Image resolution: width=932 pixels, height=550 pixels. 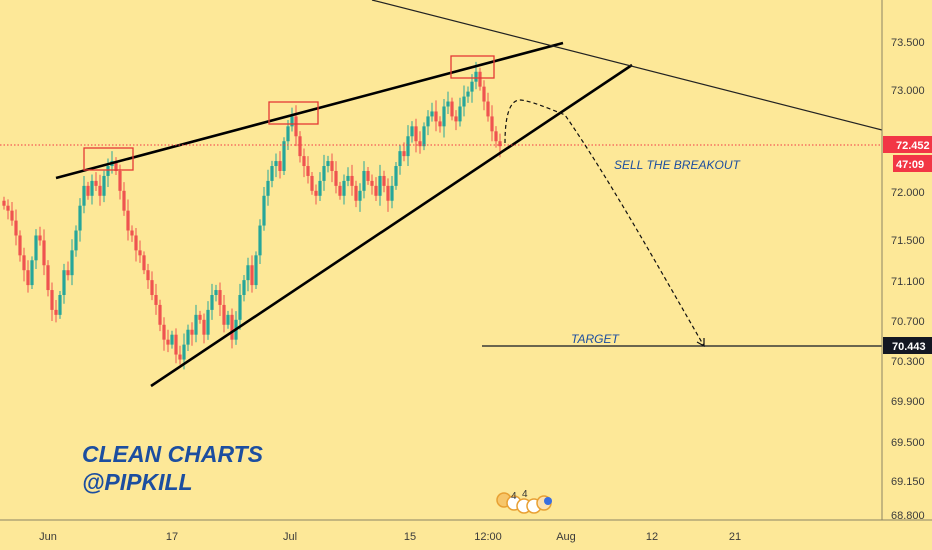 I want to click on upper-trendline, so click(x=309, y=110).